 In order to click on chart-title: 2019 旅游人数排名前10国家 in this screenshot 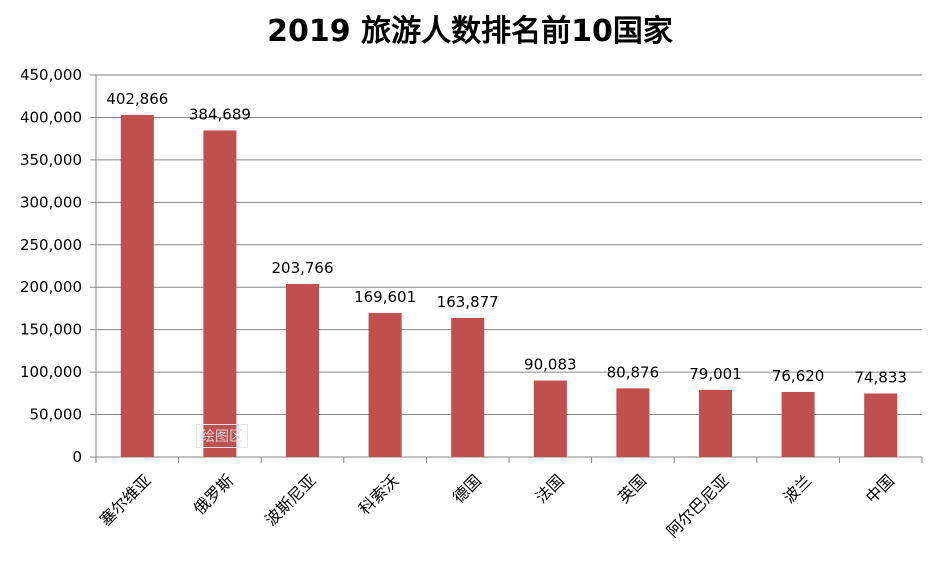, I will do `click(470, 31)`.